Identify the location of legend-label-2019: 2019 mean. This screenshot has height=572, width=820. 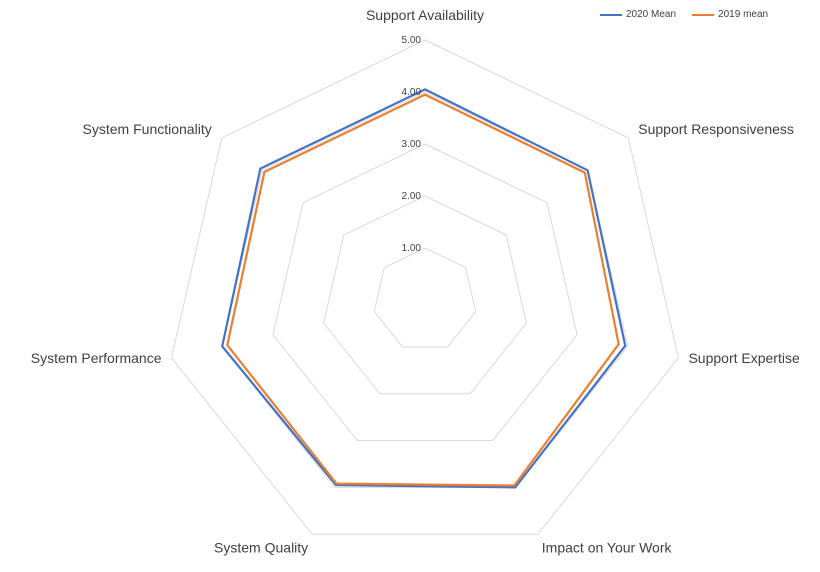
(743, 14).